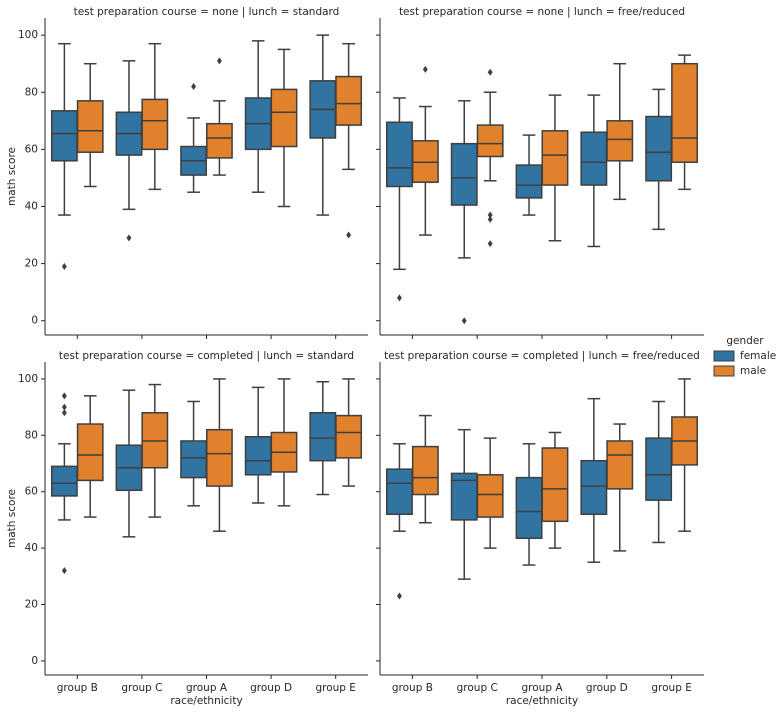 The image size is (784, 712). I want to click on legend: gender female male, so click(744, 356).